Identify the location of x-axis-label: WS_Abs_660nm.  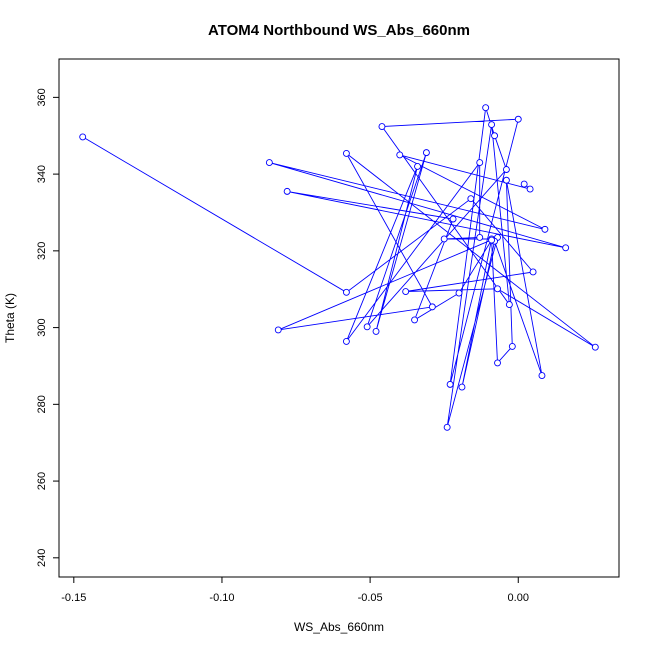
(339, 627).